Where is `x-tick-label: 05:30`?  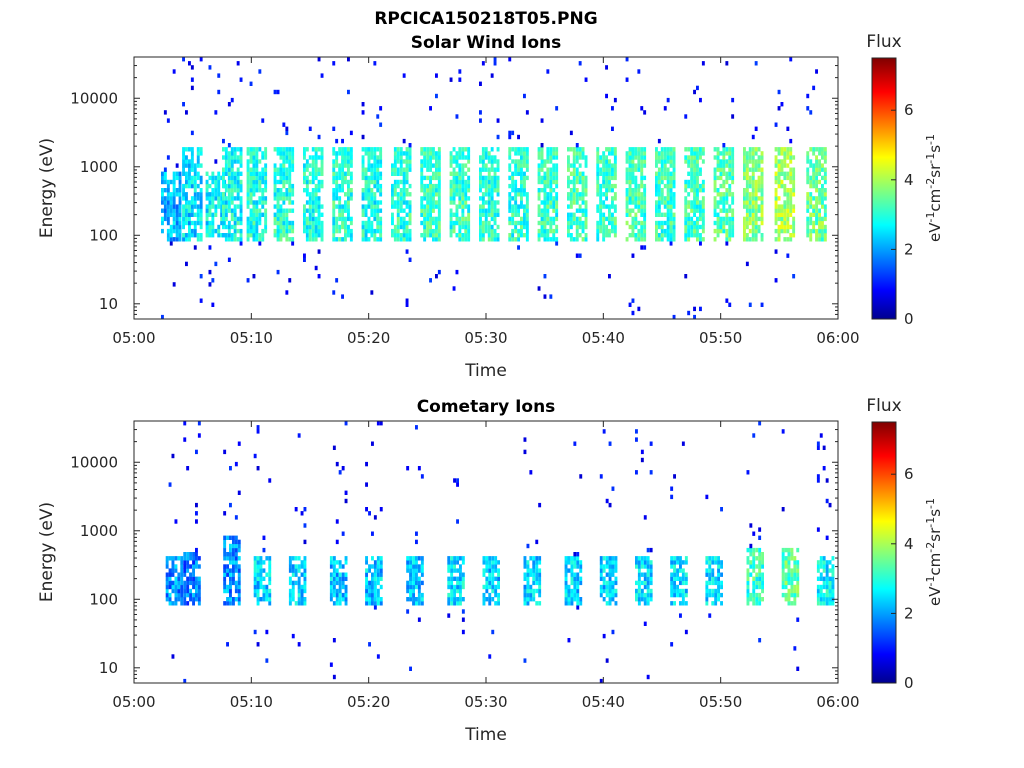
x-tick-label: 05:30 is located at coordinates (485, 338).